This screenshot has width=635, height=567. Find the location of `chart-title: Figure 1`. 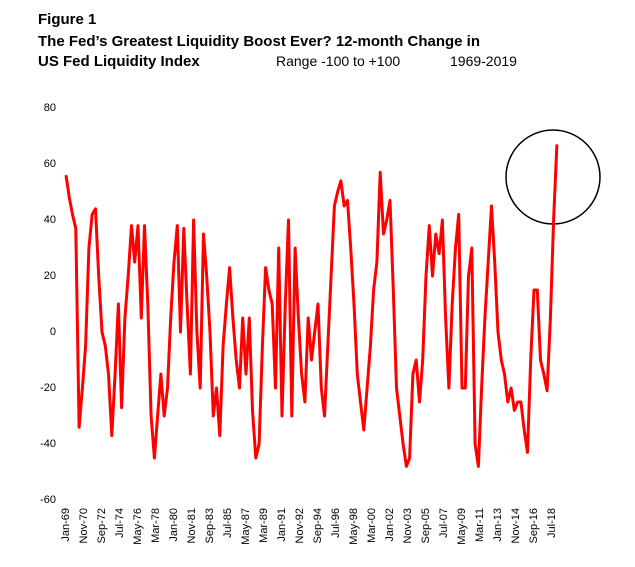

chart-title: Figure 1 is located at coordinates (67, 19).